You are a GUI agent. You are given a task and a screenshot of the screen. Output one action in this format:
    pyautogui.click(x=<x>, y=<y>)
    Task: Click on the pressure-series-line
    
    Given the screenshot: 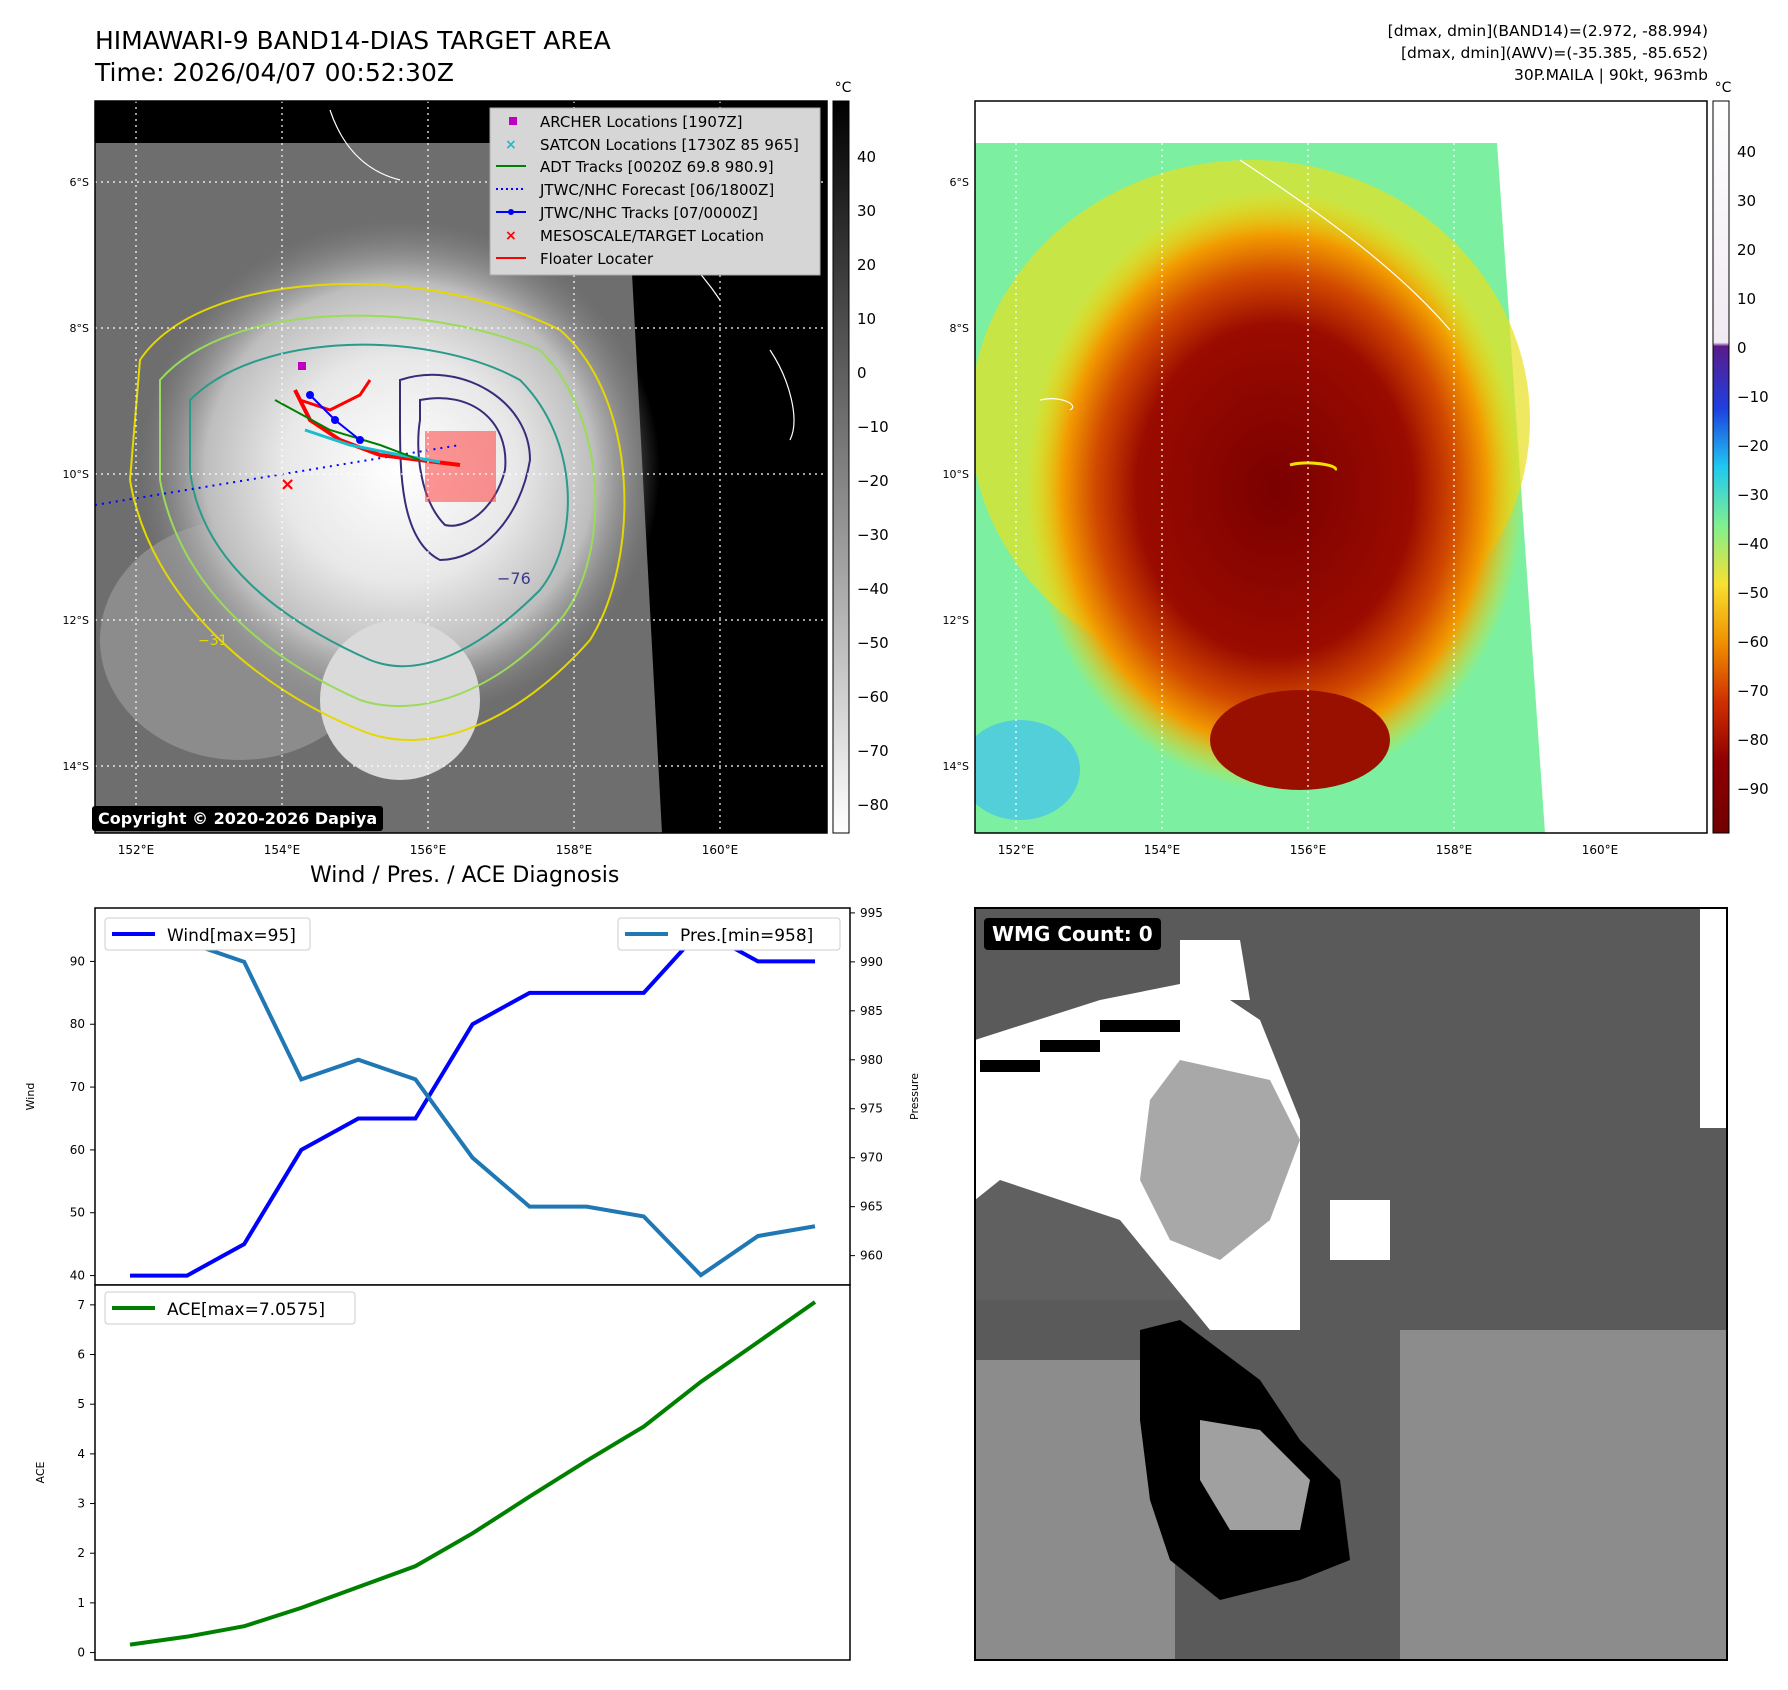 What is the action you would take?
    pyautogui.click(x=472, y=1099)
    